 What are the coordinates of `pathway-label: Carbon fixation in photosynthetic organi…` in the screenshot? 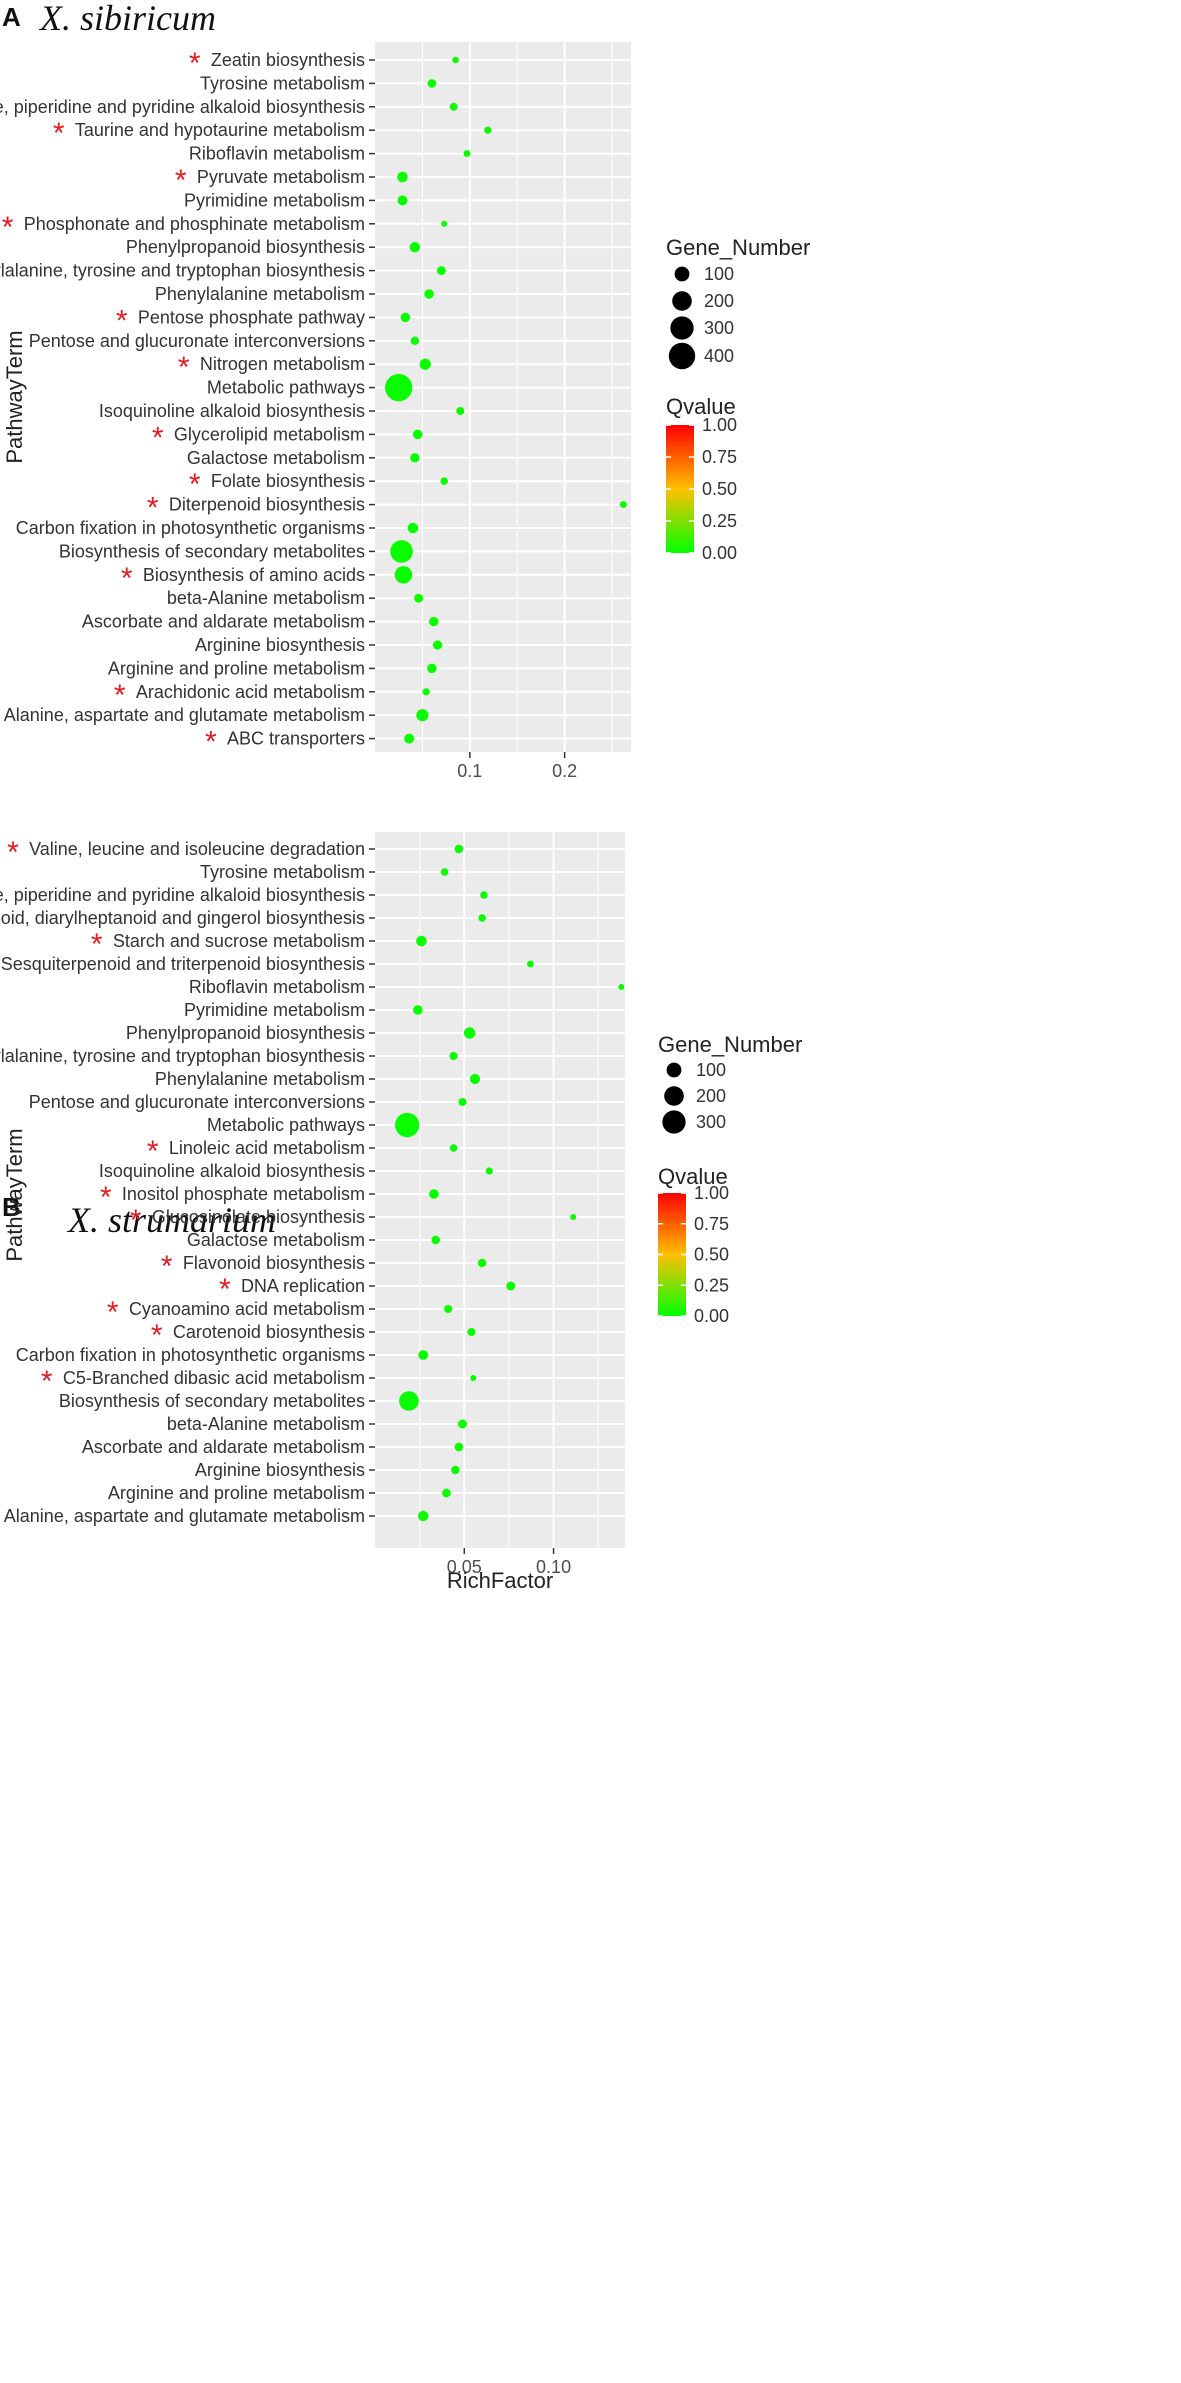 It's located at (190, 528).